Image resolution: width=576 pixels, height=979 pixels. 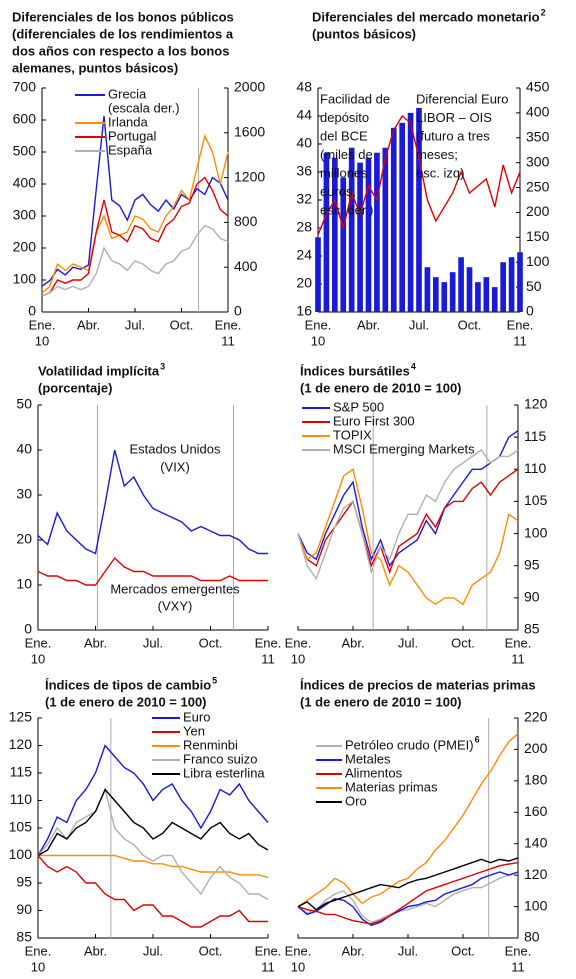 What do you see at coordinates (268, 966) in the screenshot?
I see `x-year-label: 11` at bounding box center [268, 966].